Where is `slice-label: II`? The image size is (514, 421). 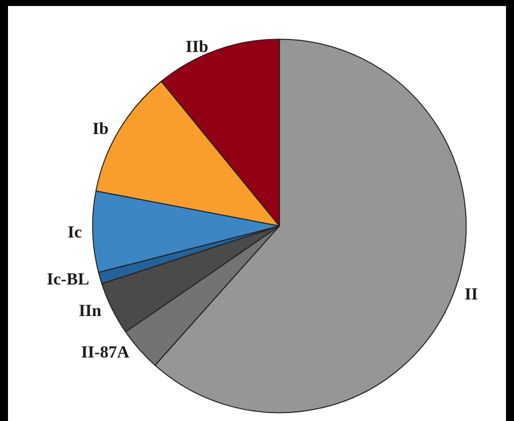 slice-label: II is located at coordinates (471, 294).